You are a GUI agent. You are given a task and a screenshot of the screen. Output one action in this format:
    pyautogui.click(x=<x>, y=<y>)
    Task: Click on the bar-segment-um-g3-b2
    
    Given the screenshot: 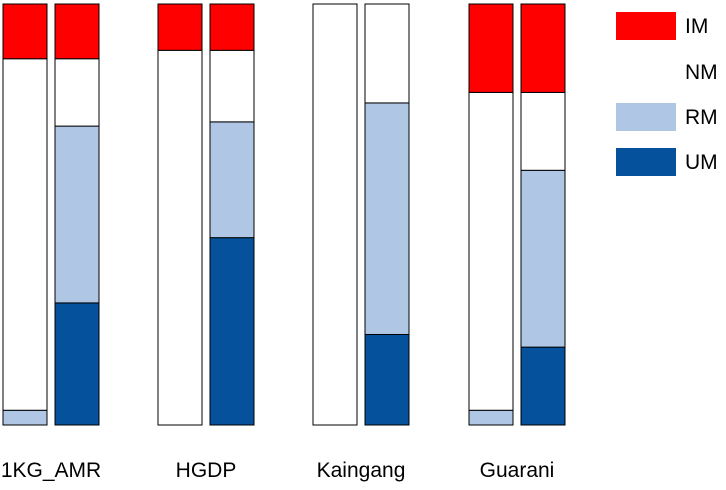 What is the action you would take?
    pyautogui.click(x=387, y=379)
    